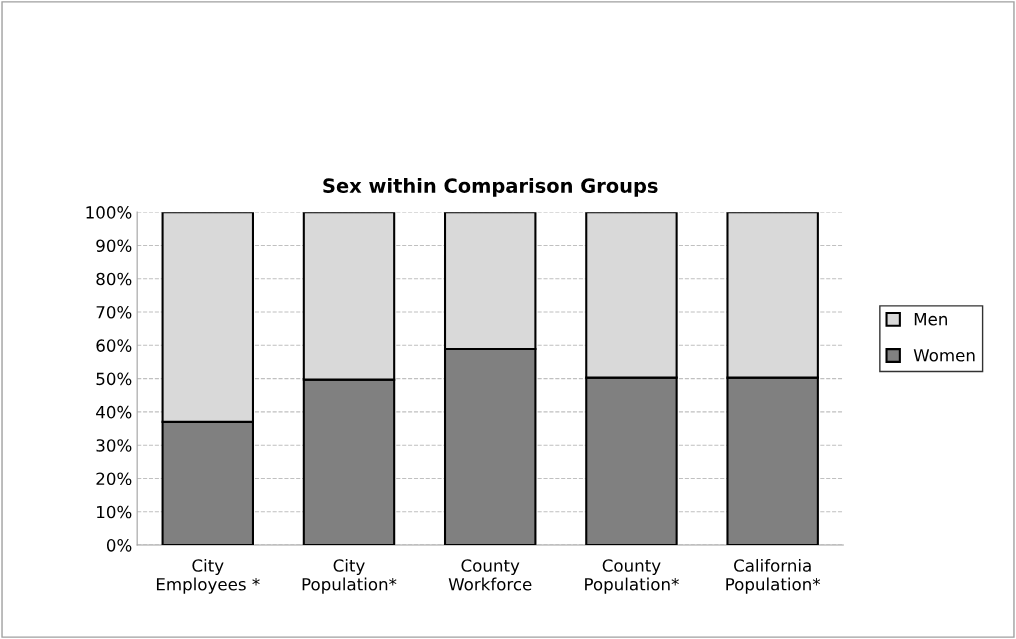 This screenshot has width=1016, height=639. Describe the element at coordinates (114, 279) in the screenshot. I see `y-tick-label: 80%` at that location.